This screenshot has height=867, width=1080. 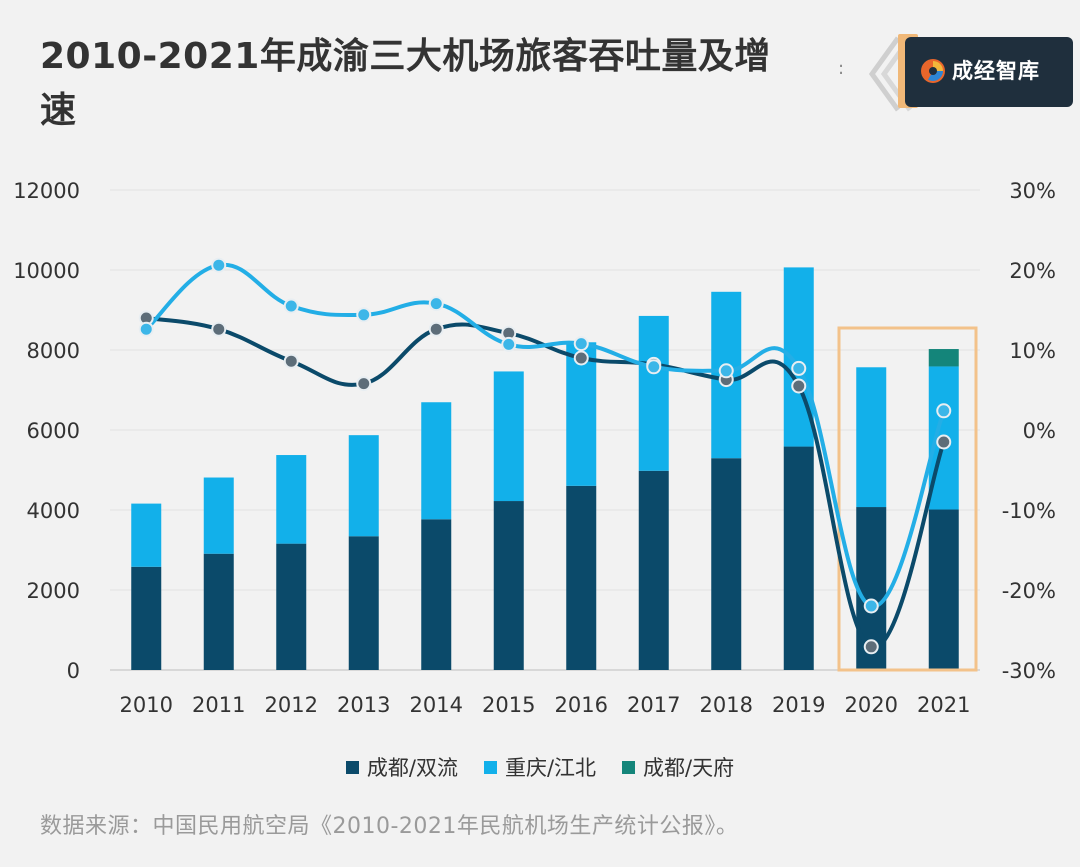 I want to click on x-tick-label: 2011, so click(x=218, y=705).